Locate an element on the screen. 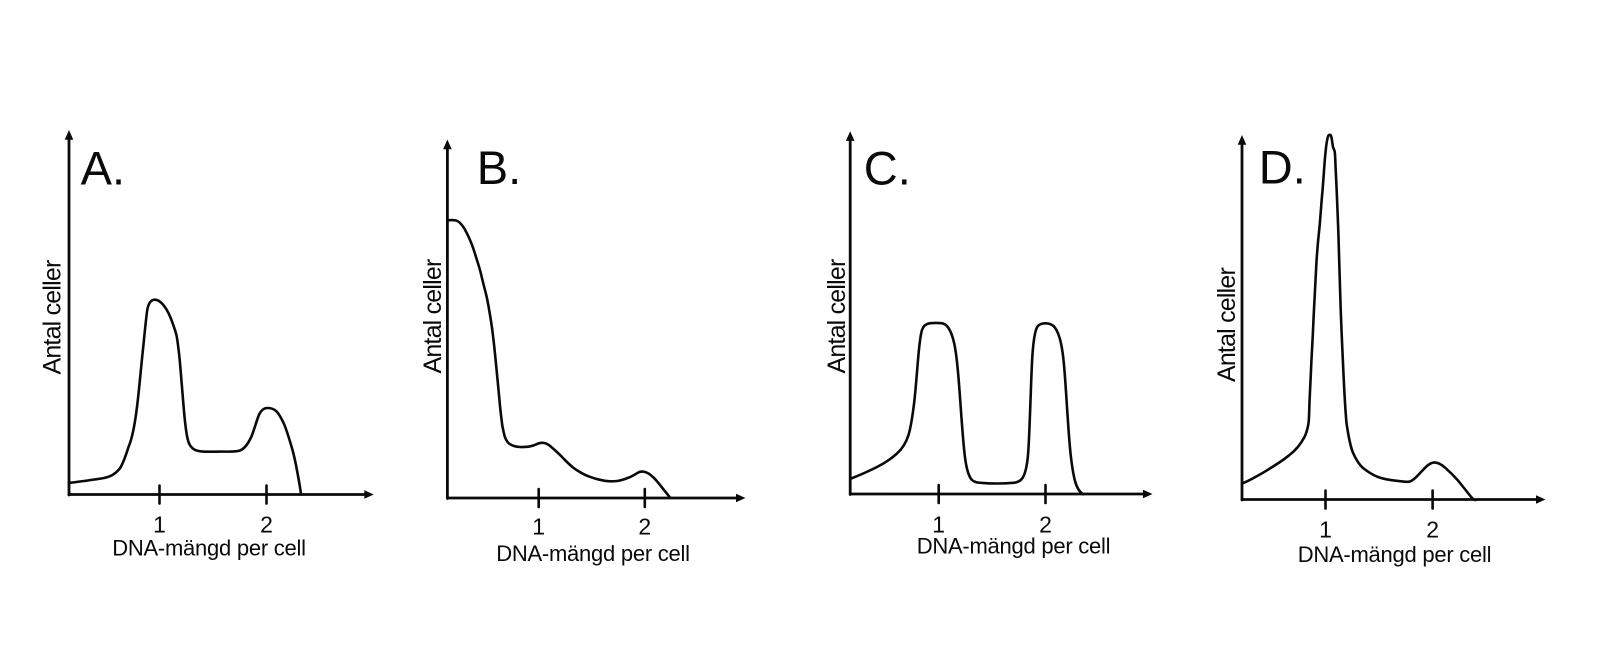  svg-text: A. is located at coordinates (103, 167).